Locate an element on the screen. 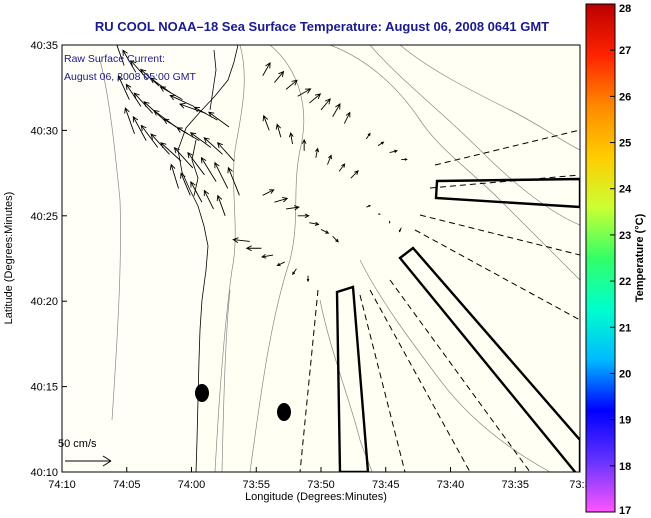  annotation-current-time: August 06, 2008 05:00 GMT is located at coordinates (130, 77).